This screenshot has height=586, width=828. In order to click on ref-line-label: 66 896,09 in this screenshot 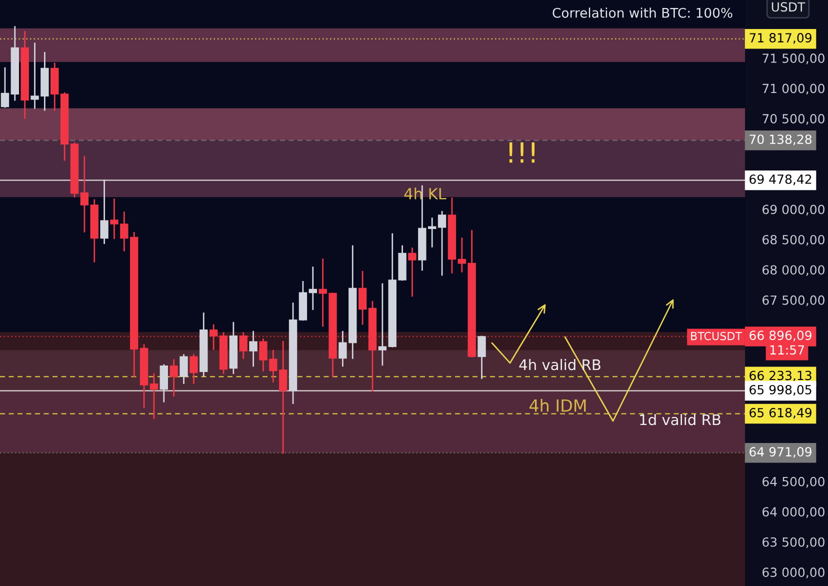, I will do `click(781, 336)`.